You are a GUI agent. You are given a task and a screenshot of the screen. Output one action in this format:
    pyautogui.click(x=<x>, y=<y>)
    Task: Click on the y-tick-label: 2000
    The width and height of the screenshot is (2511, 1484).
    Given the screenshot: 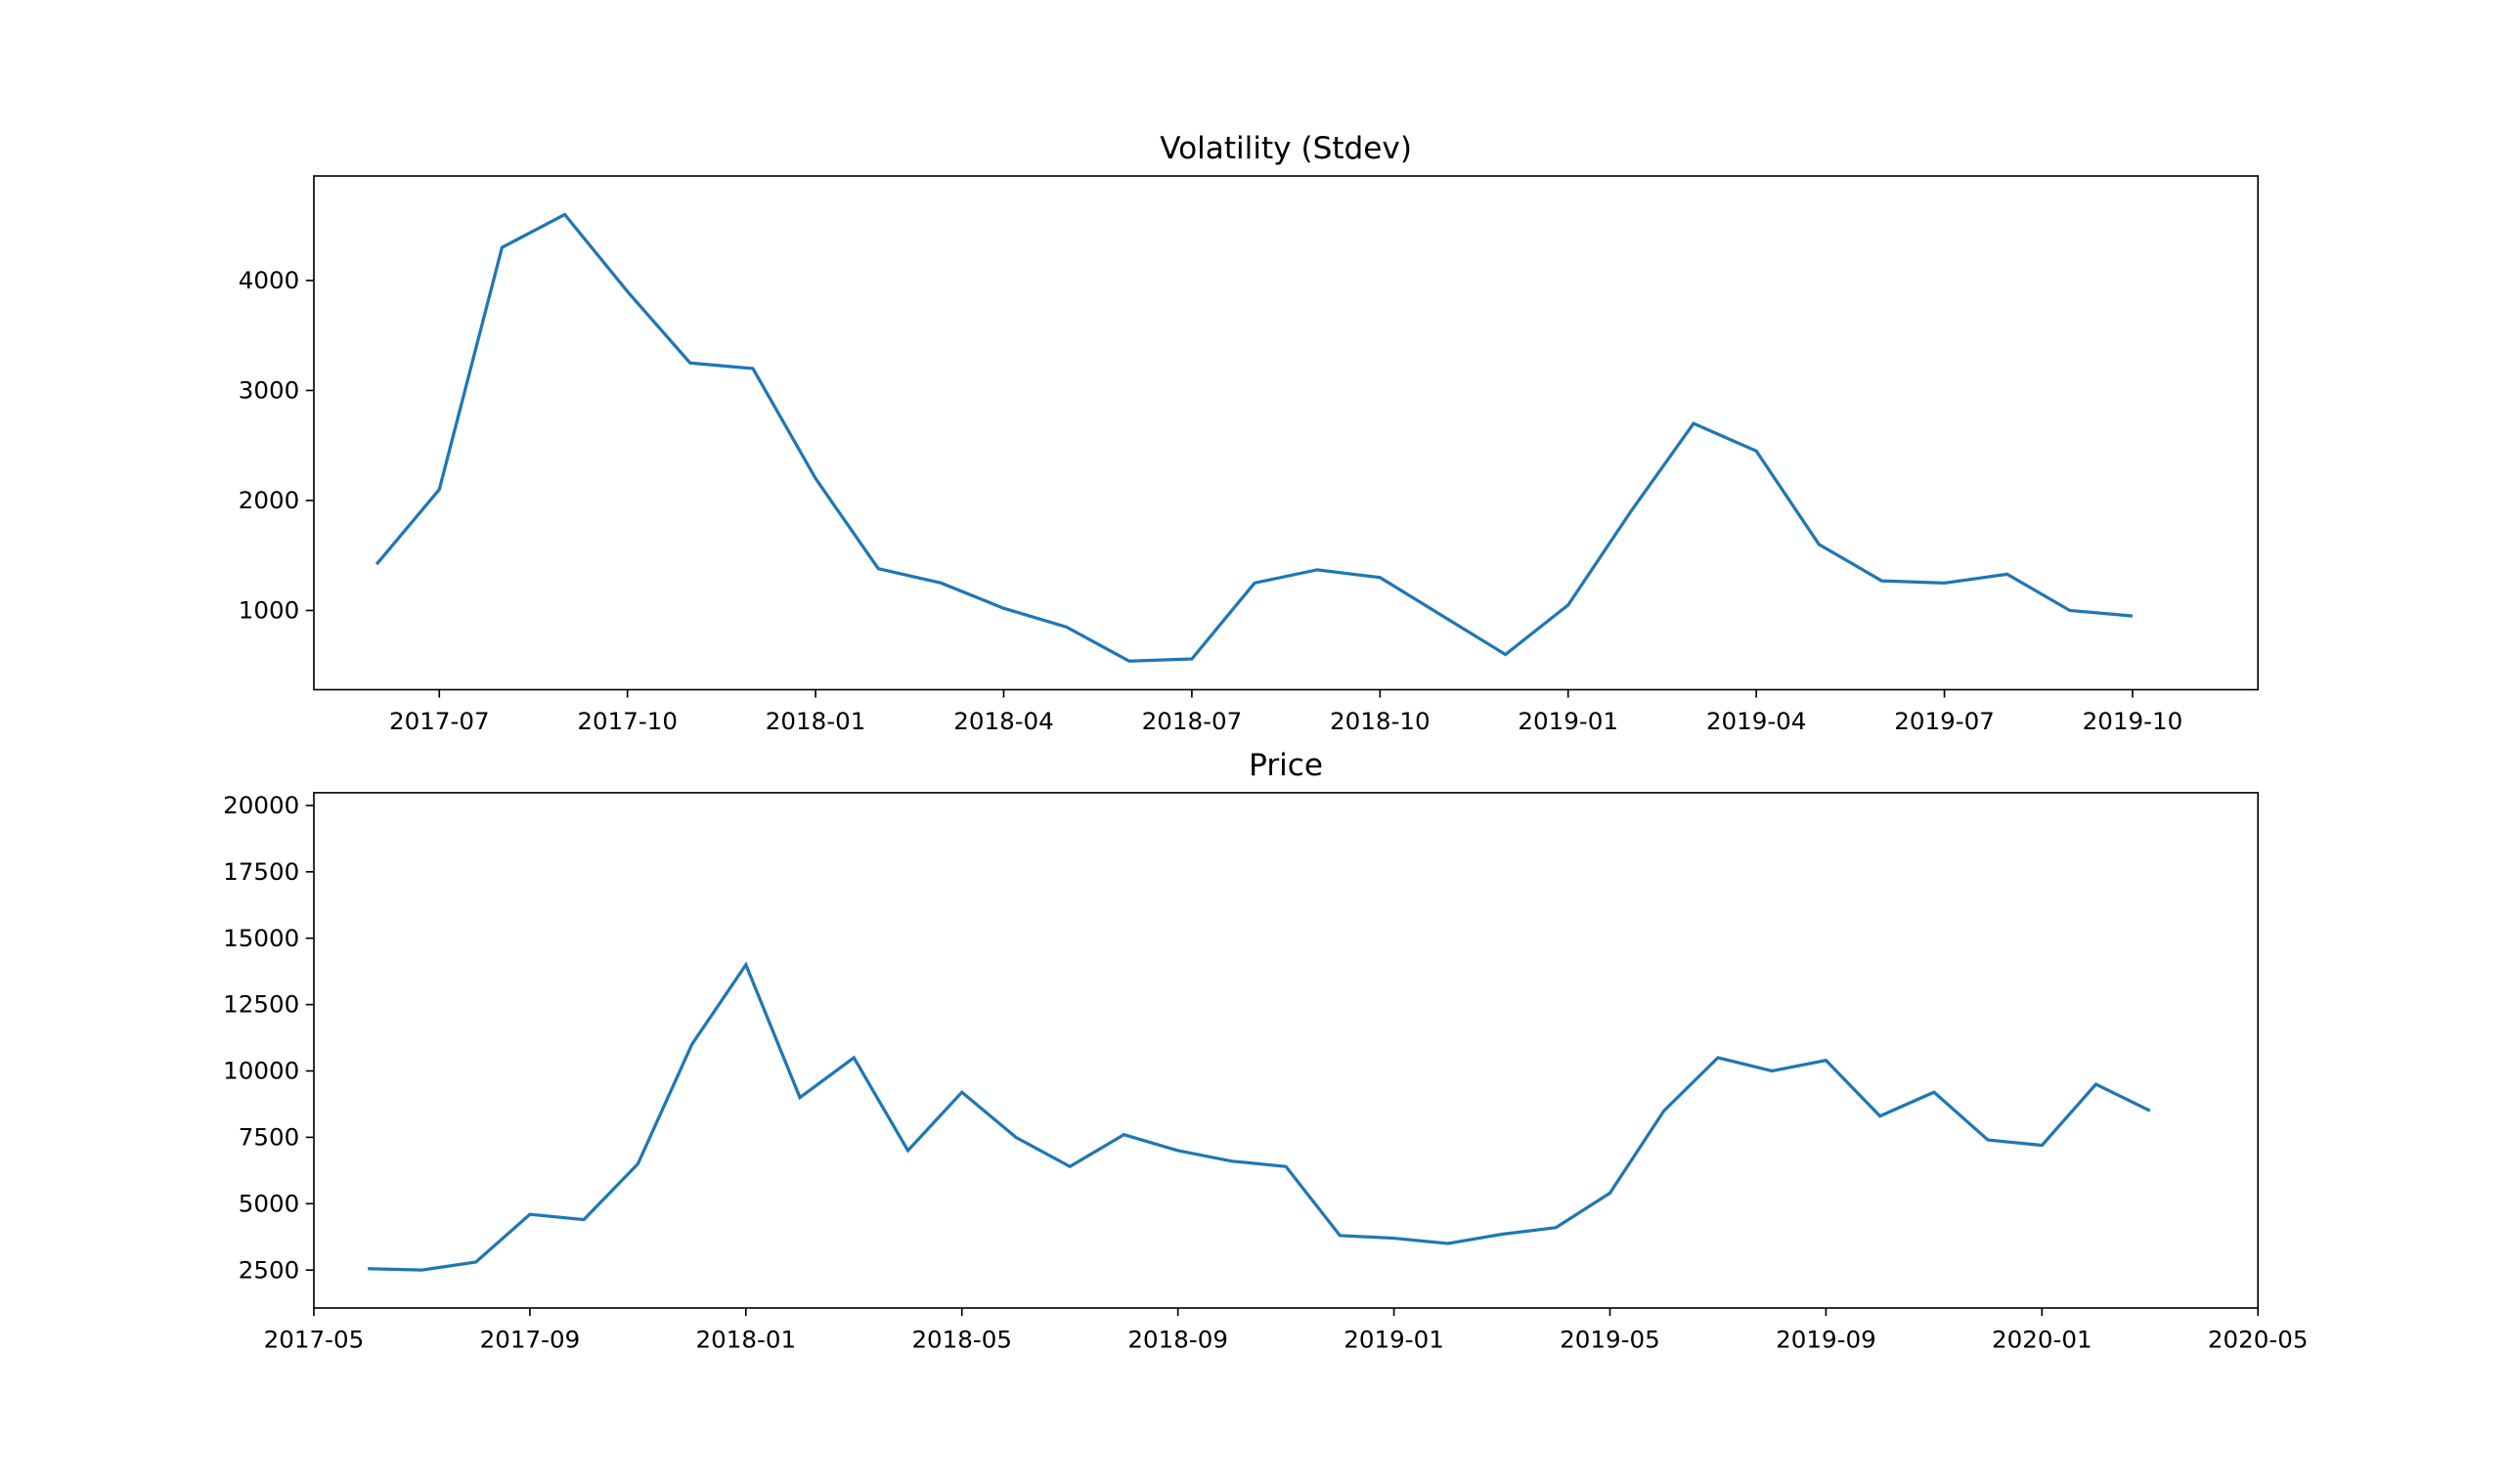 What is the action you would take?
    pyautogui.click(x=269, y=500)
    